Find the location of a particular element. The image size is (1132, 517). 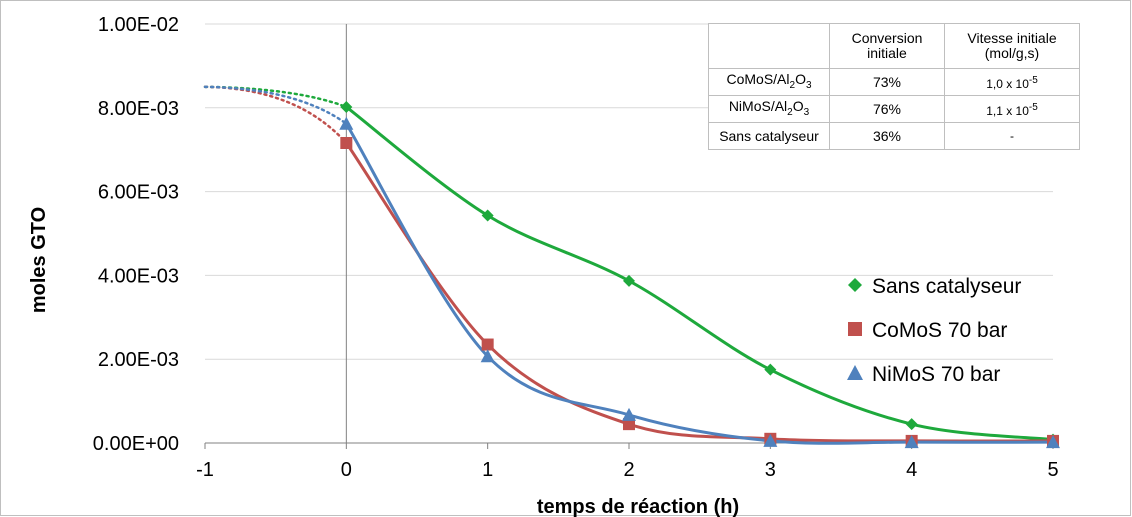

legend-label: NiMoS 70 bar is located at coordinates (936, 374).